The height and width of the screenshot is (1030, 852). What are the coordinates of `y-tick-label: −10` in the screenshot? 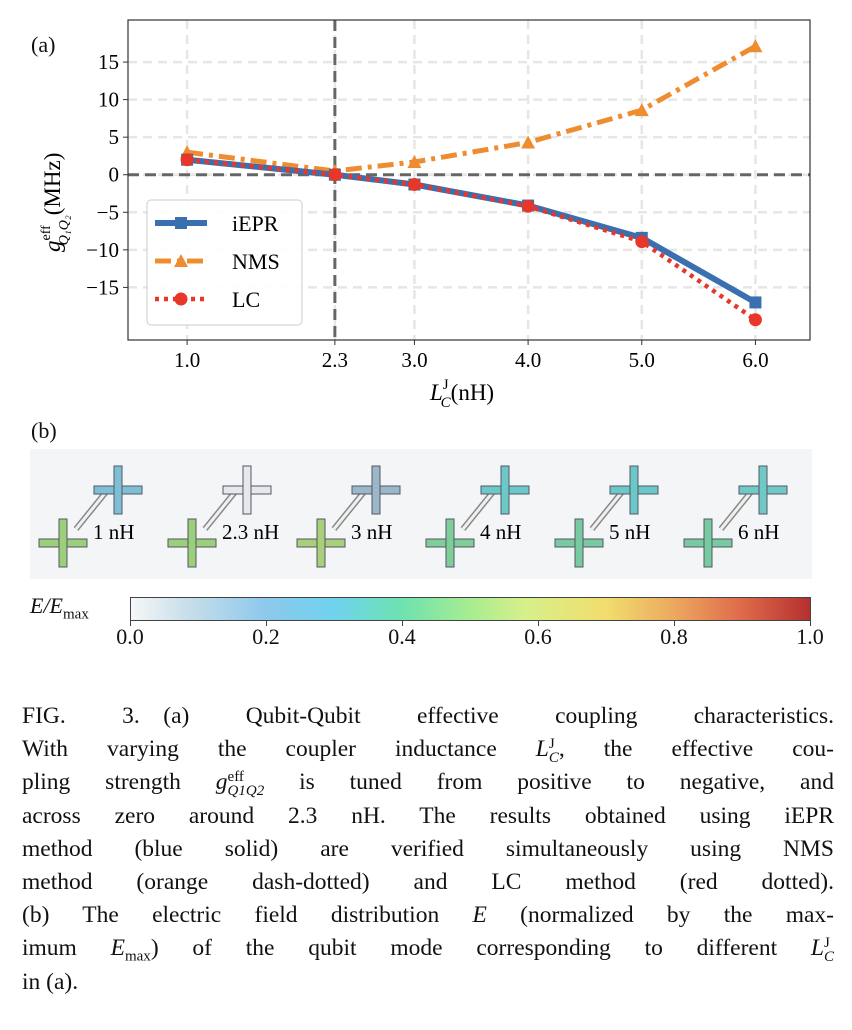 It's located at (102, 250).